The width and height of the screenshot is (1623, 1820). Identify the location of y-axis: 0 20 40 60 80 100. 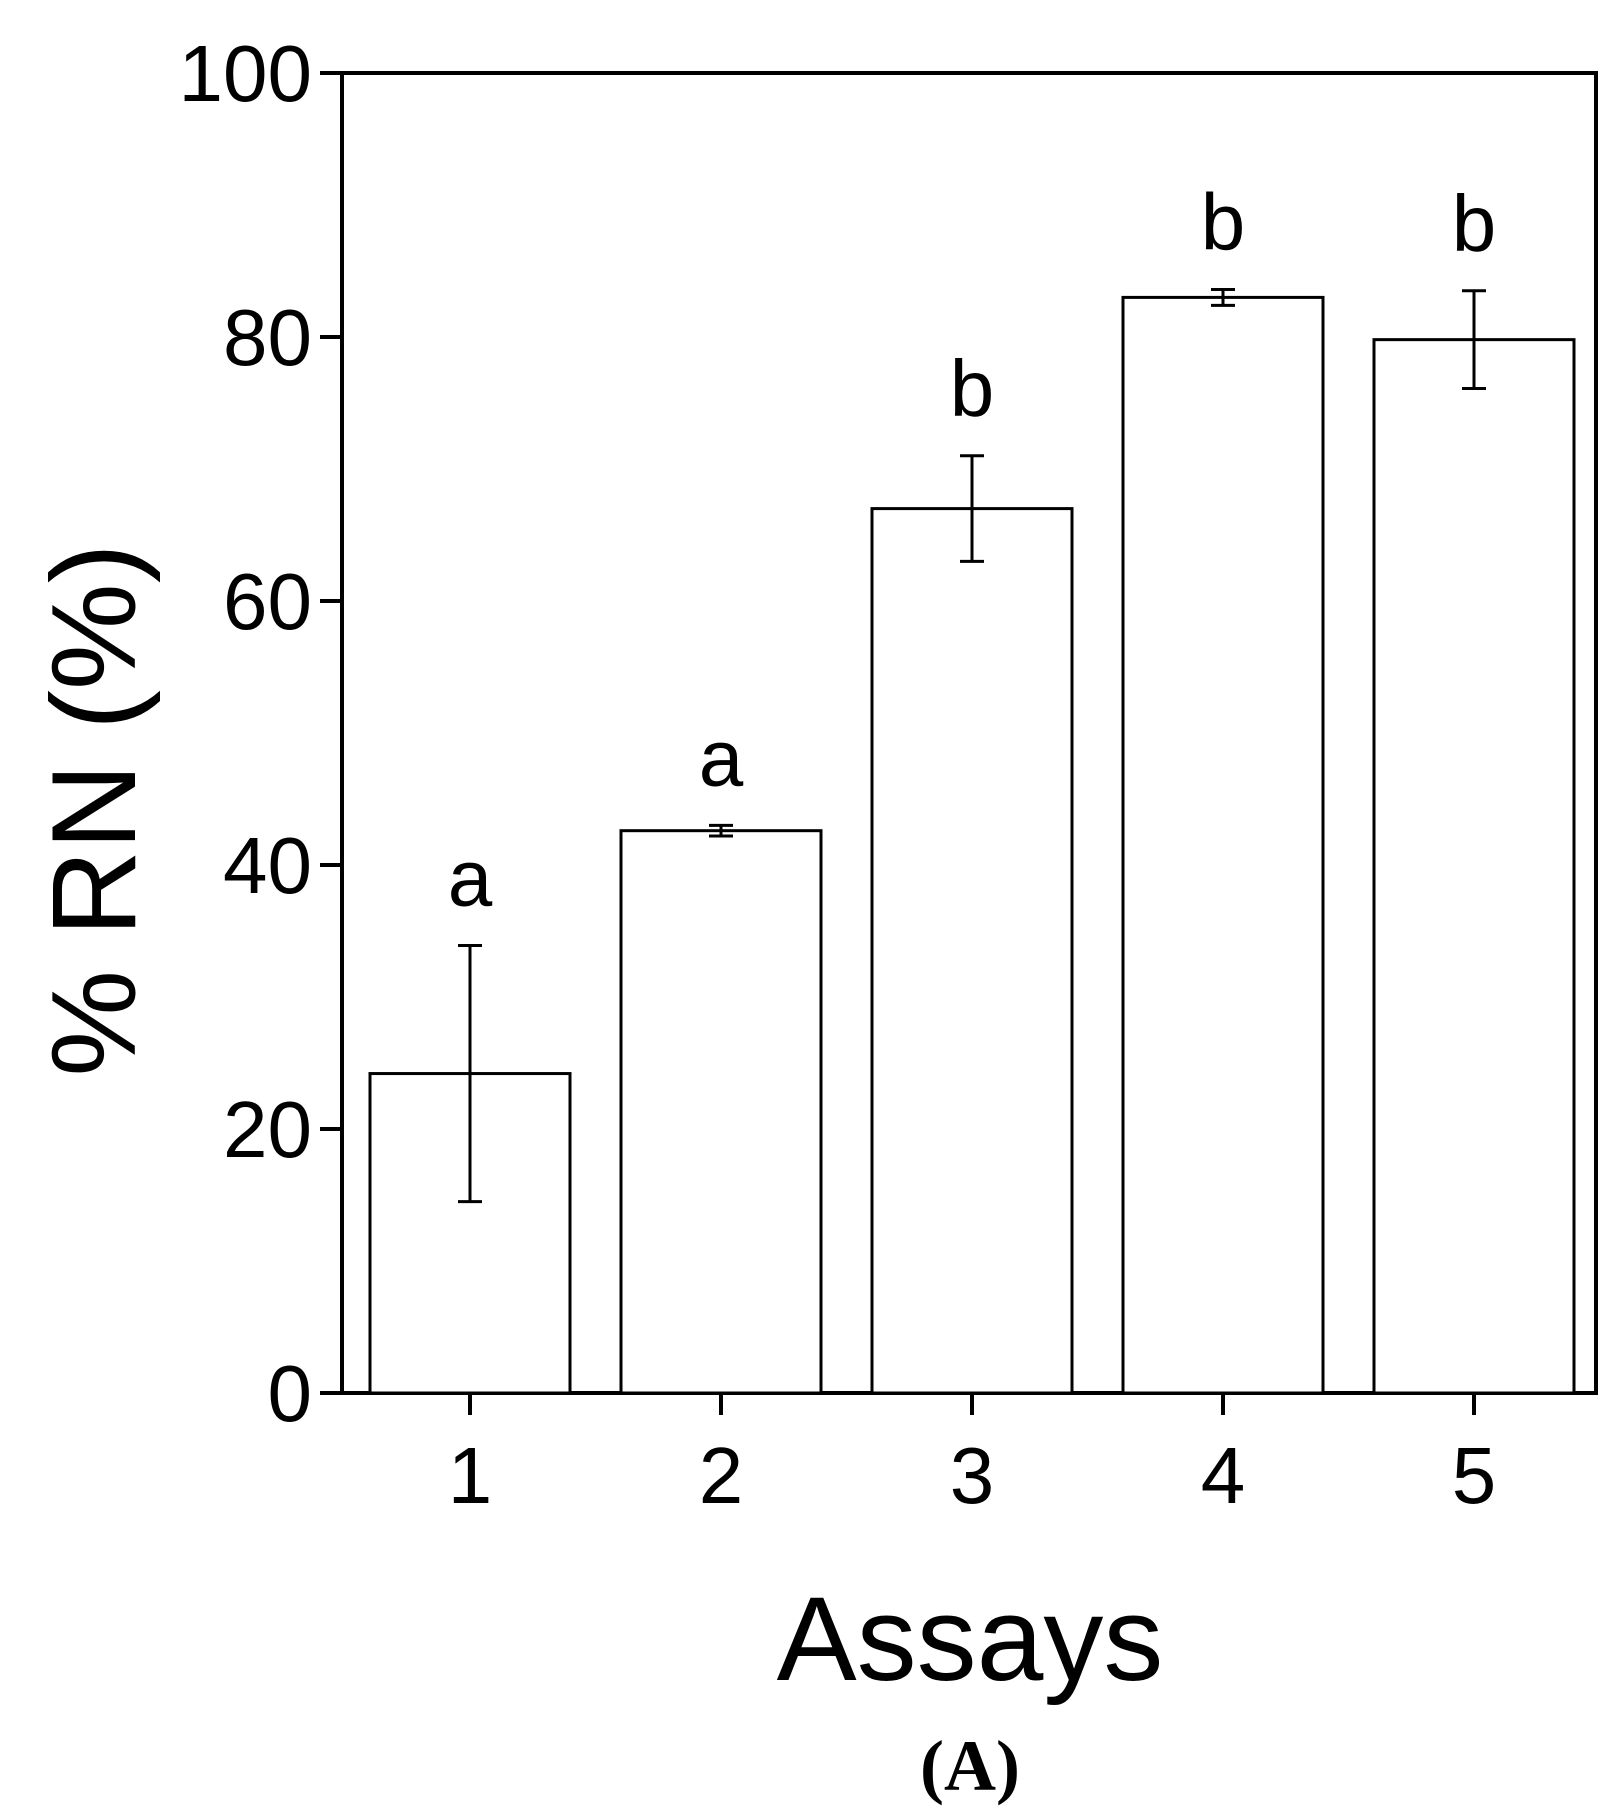
(260, 733).